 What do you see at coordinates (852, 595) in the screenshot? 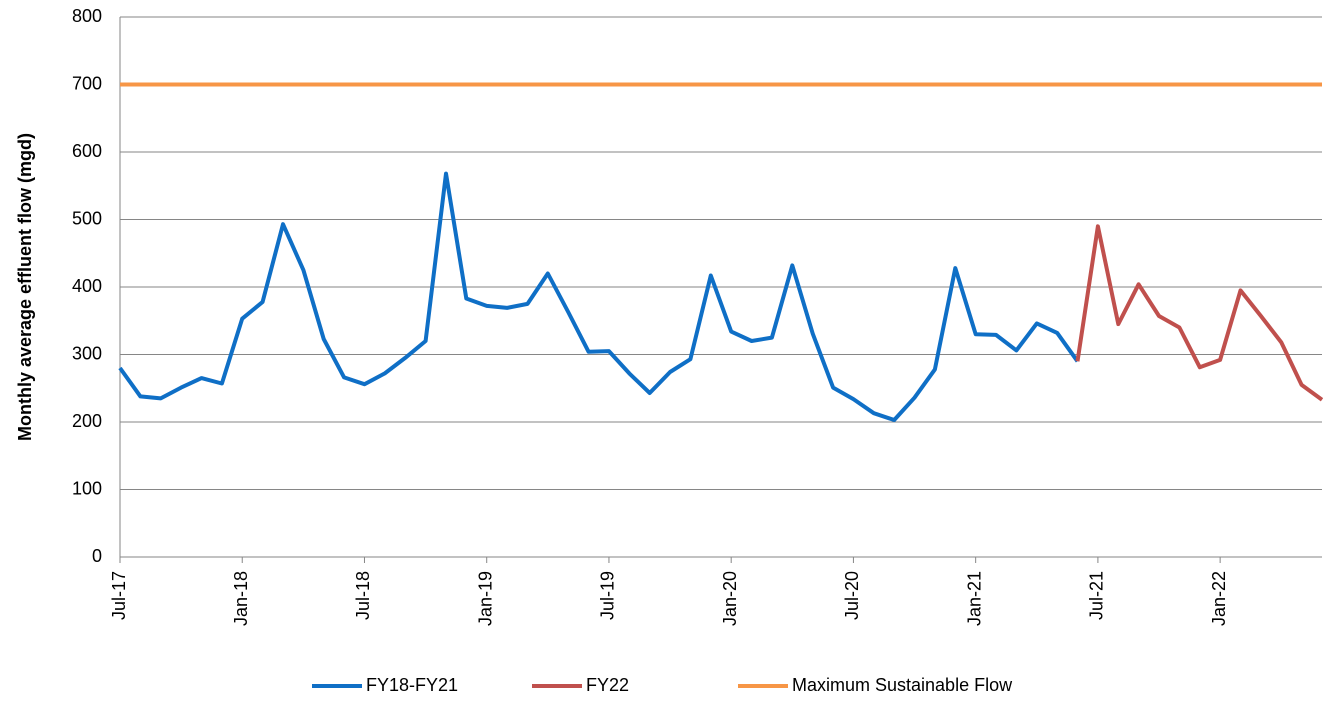
I see `x-tick-label: Jul-20` at bounding box center [852, 595].